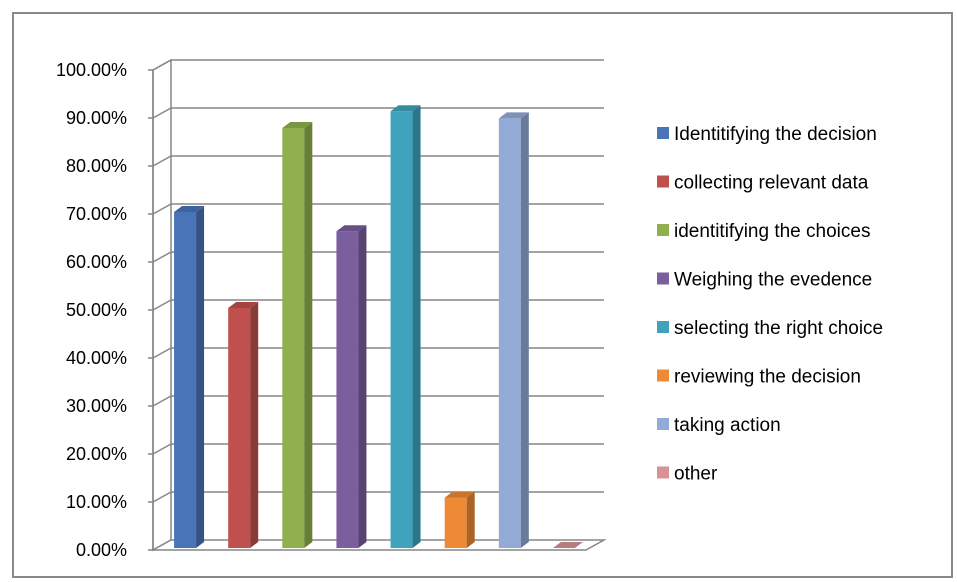  I want to click on legend-entry: other, so click(687, 474).